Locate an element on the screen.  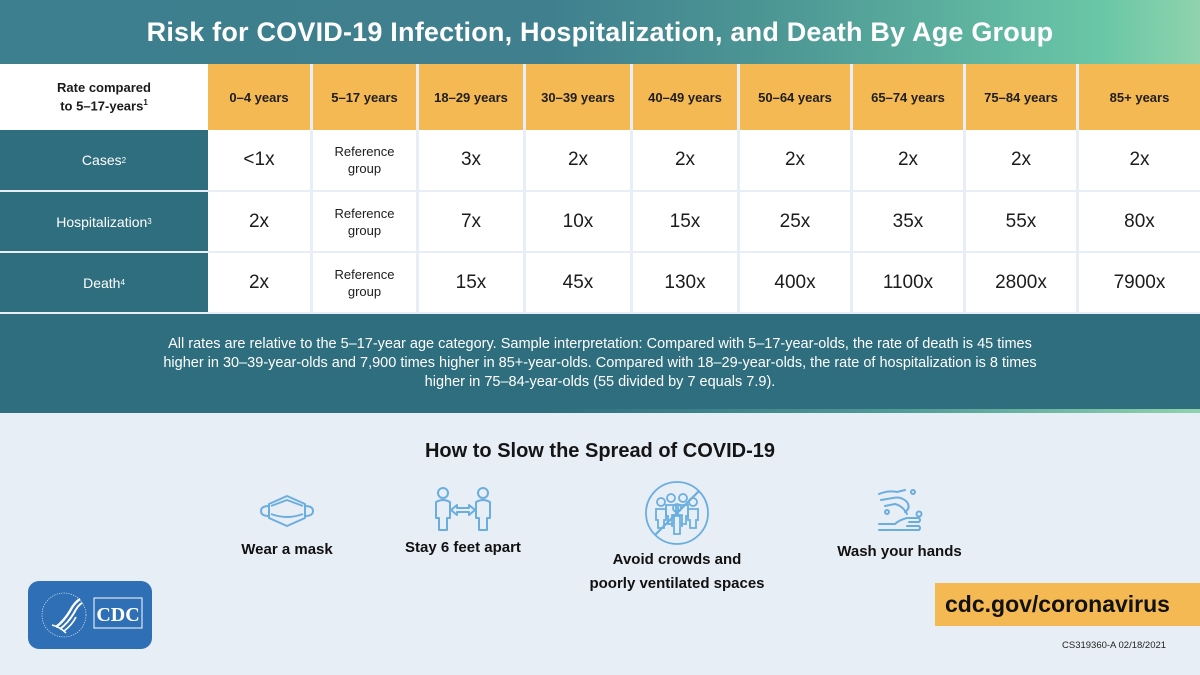
row-label: Cases 2 is located at coordinates (104, 160).